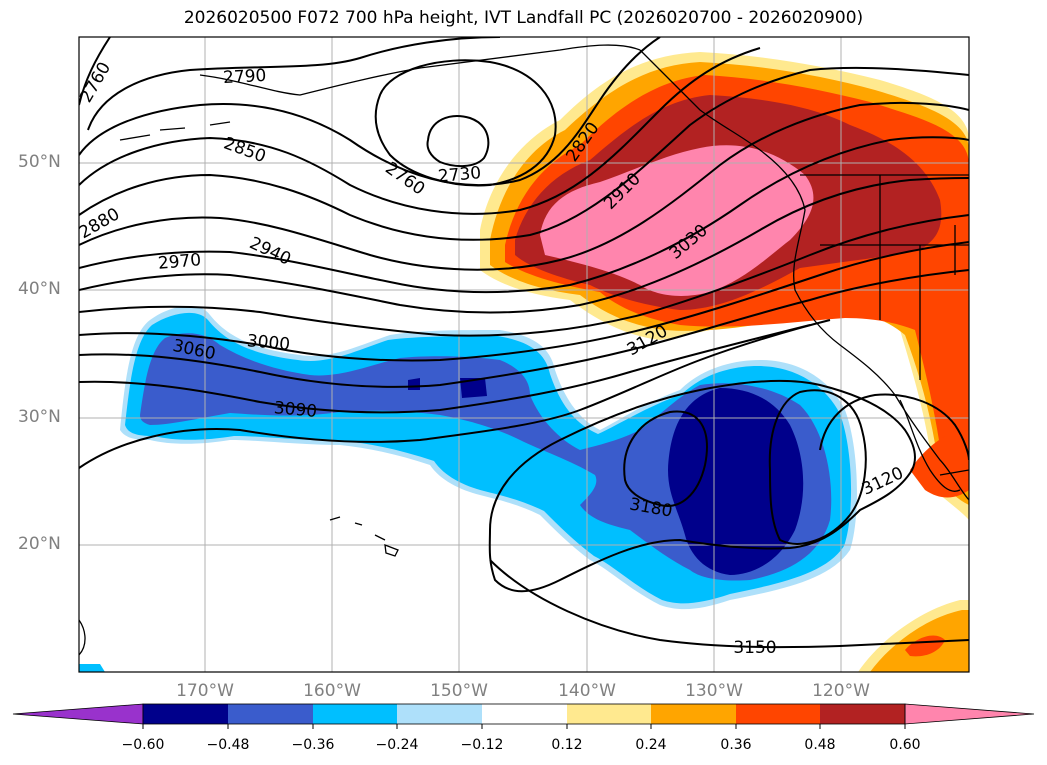 Image resolution: width=1047 pixels, height=765 pixels. What do you see at coordinates (313, 745) in the screenshot?
I see `colorbar-tick-label: −0.36` at bounding box center [313, 745].